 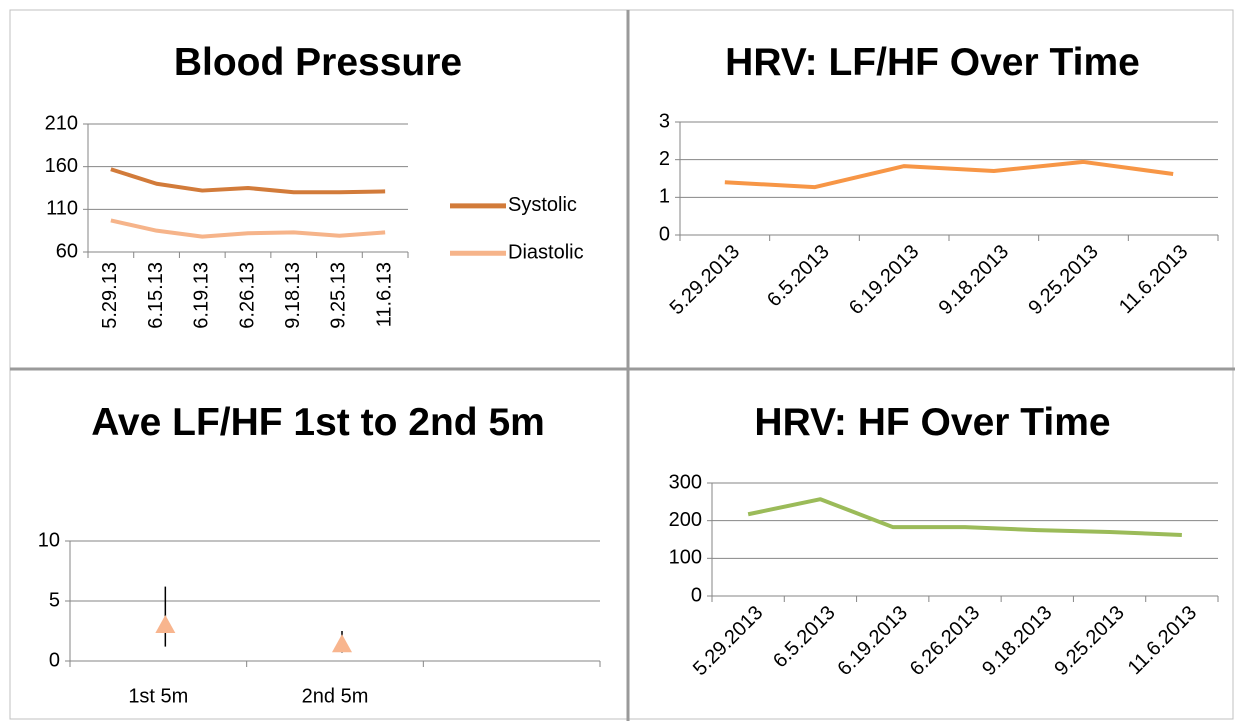 What do you see at coordinates (664, 121) in the screenshot?
I see `y-tick-label: 3` at bounding box center [664, 121].